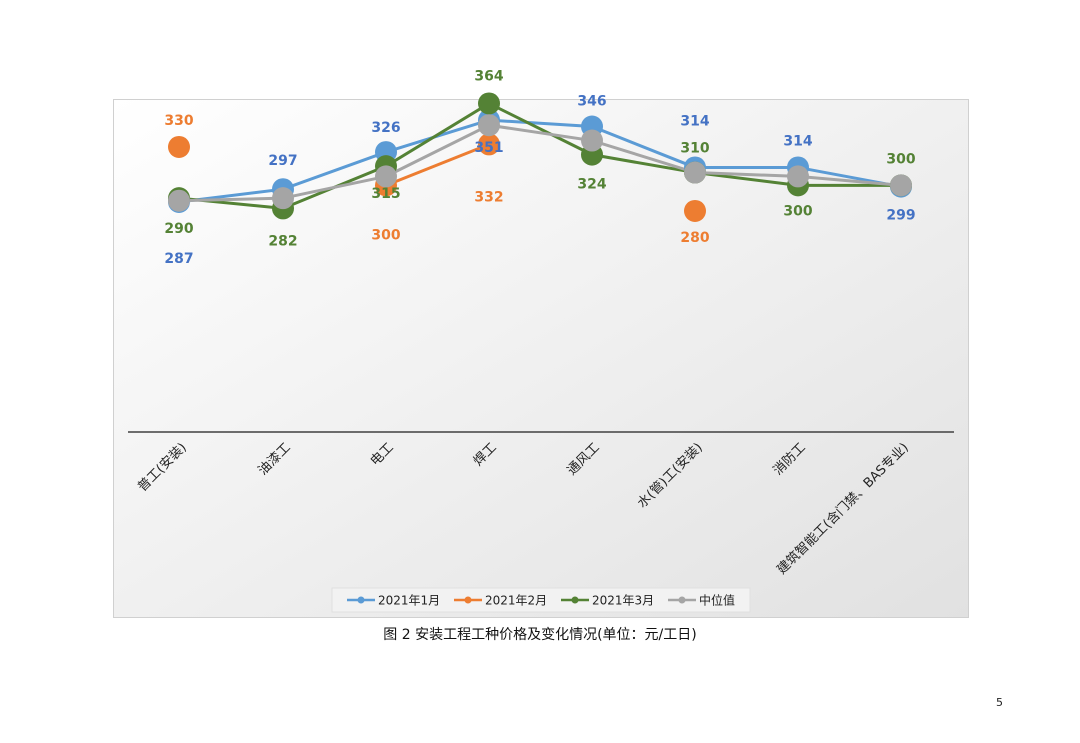  What do you see at coordinates (178, 259) in the screenshot?
I see `data-label: 287` at bounding box center [178, 259].